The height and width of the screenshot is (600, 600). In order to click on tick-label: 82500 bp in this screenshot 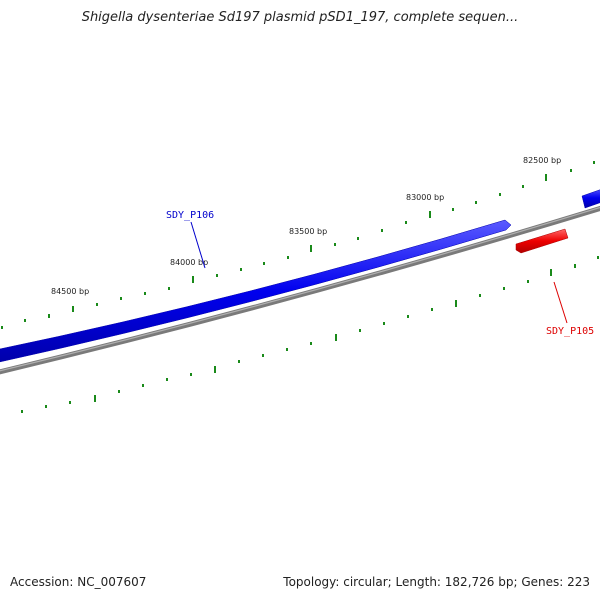, I will do `click(542, 160)`.